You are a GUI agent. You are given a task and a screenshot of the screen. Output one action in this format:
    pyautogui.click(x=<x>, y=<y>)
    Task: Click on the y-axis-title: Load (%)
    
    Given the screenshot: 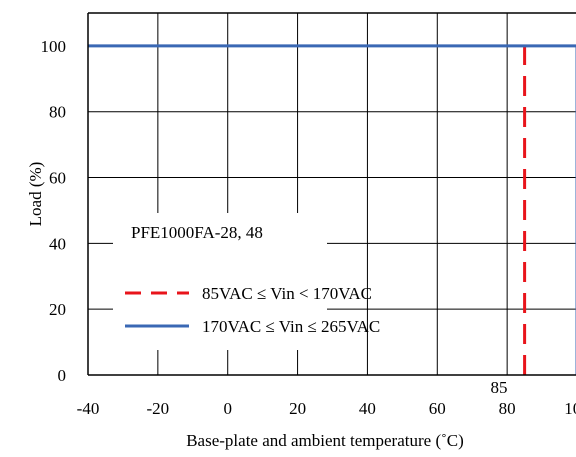 What is the action you would take?
    pyautogui.click(x=35, y=194)
    